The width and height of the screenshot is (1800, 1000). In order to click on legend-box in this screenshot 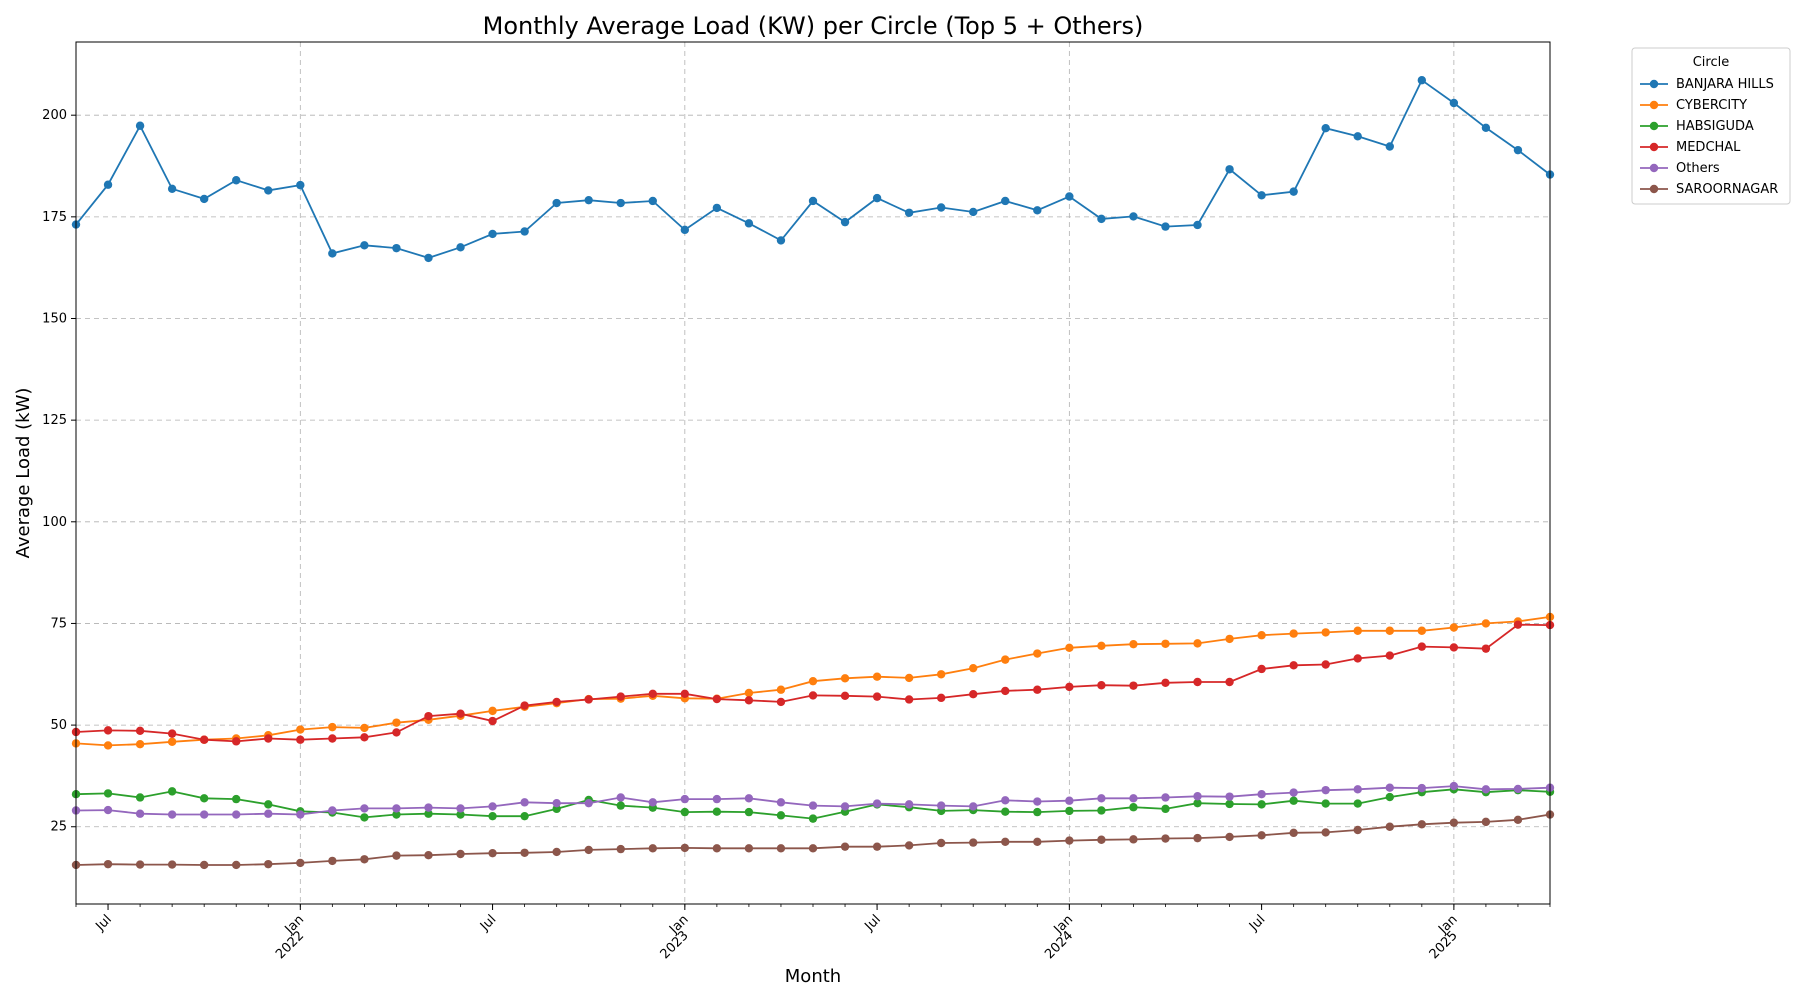, I will do `click(1711, 126)`.